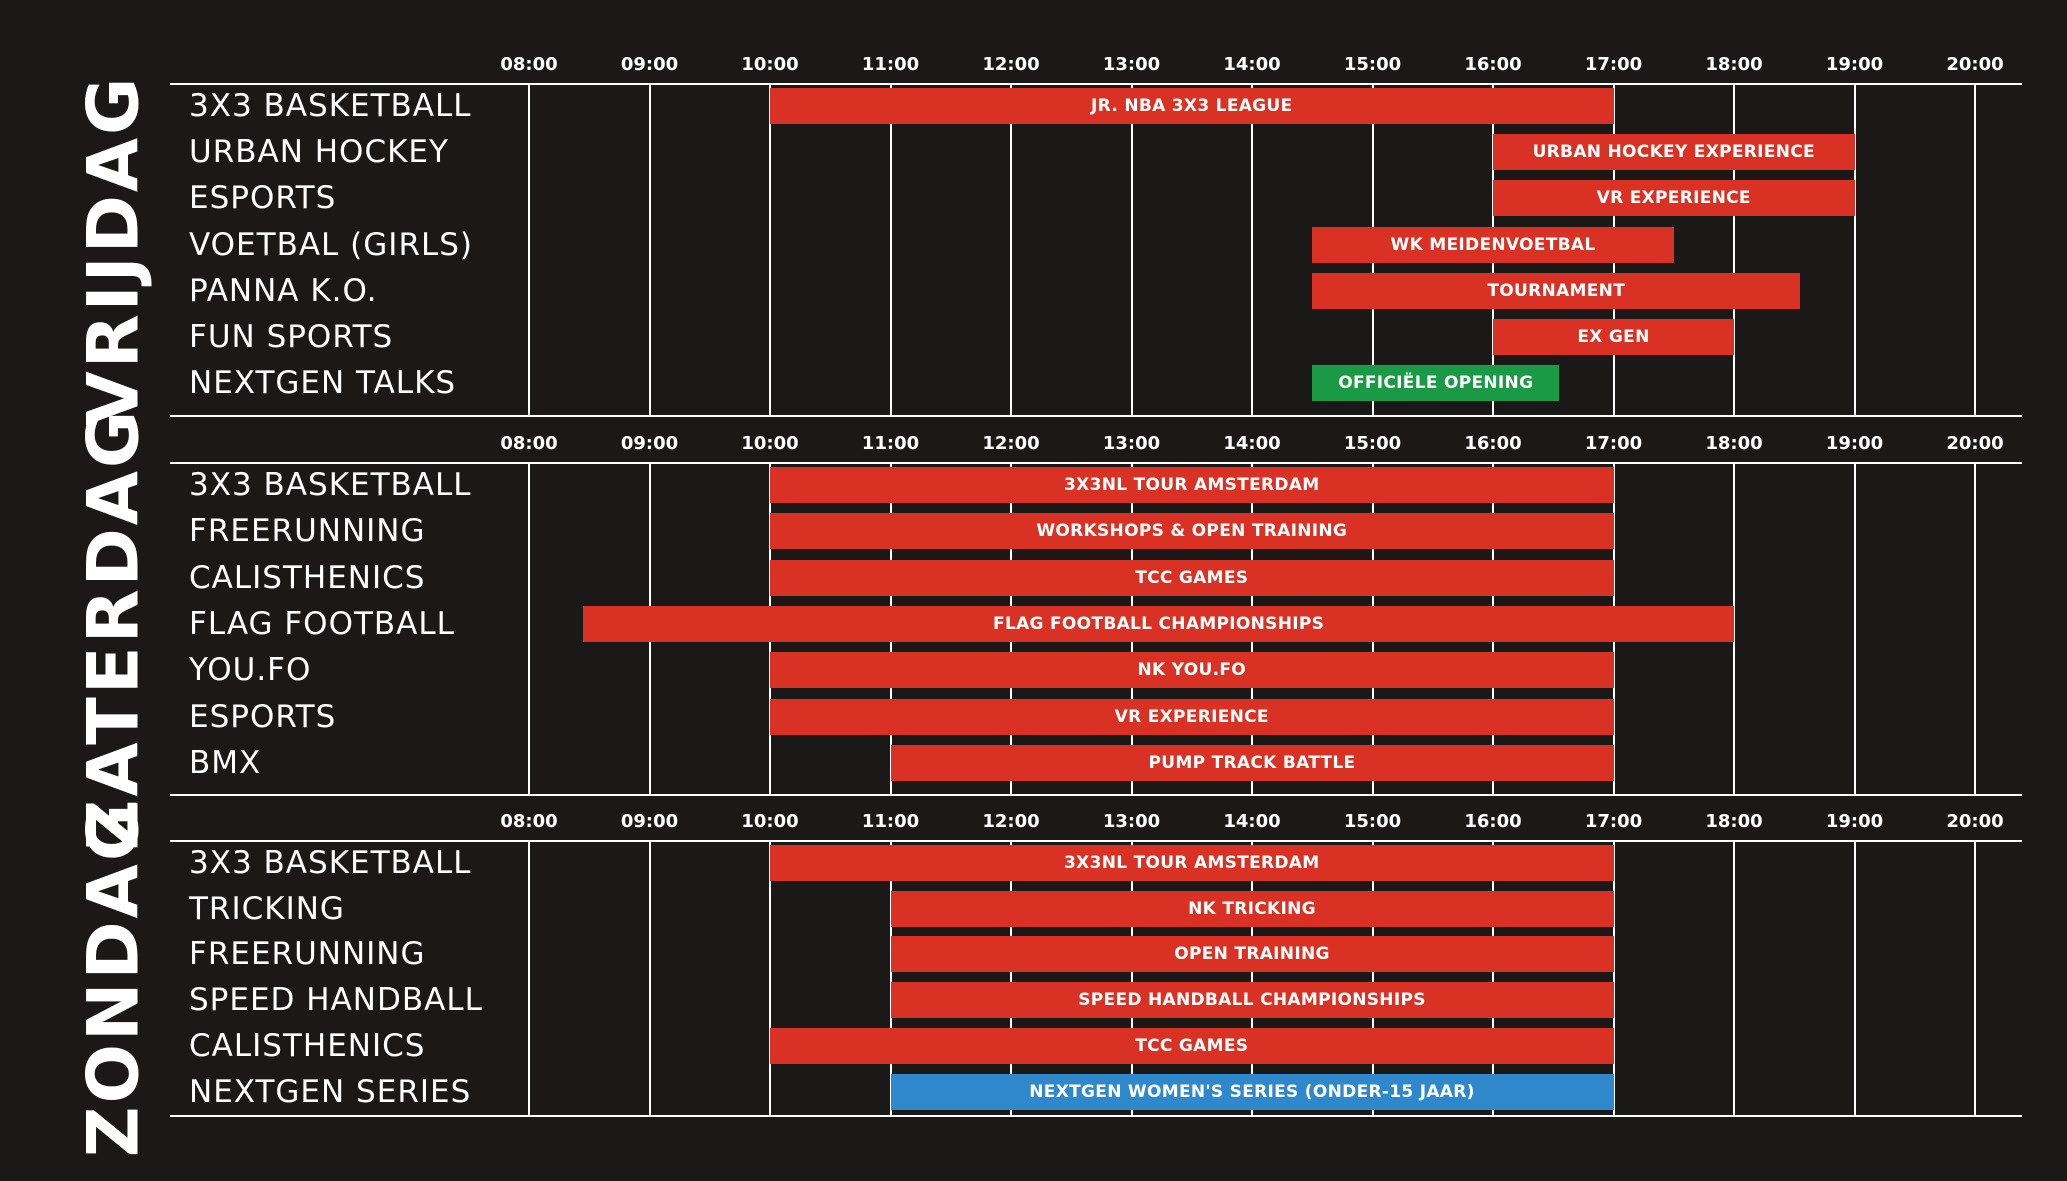 The height and width of the screenshot is (1181, 2067). What do you see at coordinates (250, 670) in the screenshot?
I see `row-label: YOU.FO` at bounding box center [250, 670].